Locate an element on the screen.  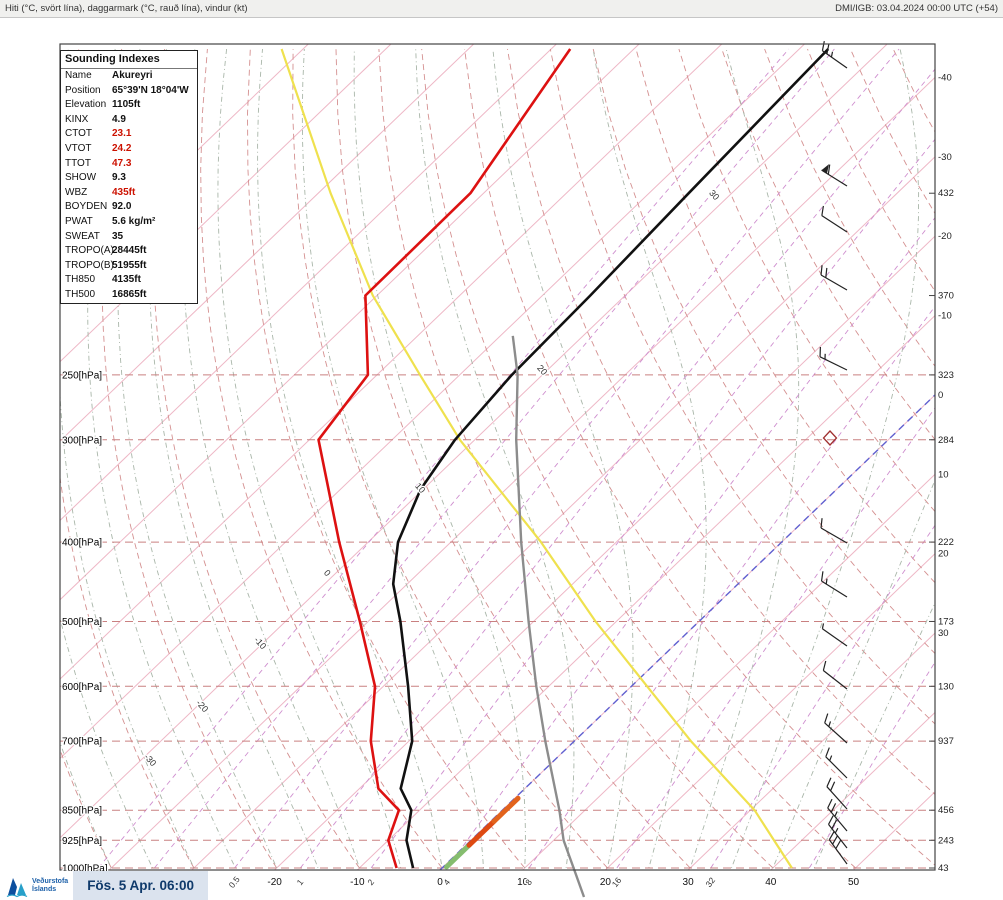
index-row-kinx: KINX 4.9 is located at coordinates (129, 120).